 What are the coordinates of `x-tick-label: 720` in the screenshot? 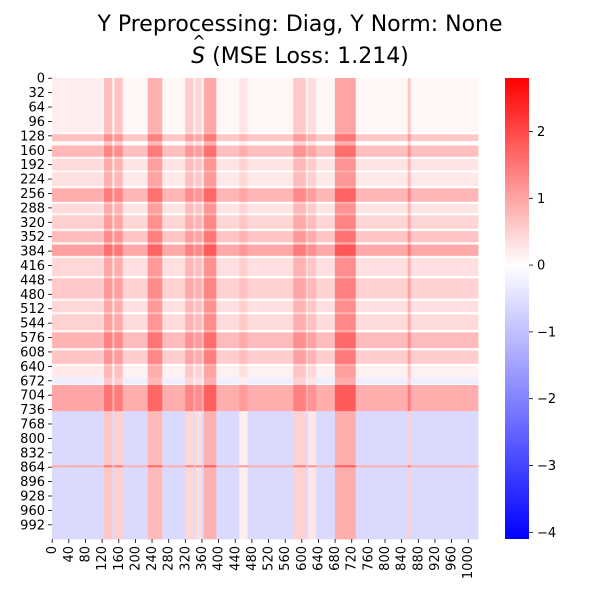 It's located at (352, 558).